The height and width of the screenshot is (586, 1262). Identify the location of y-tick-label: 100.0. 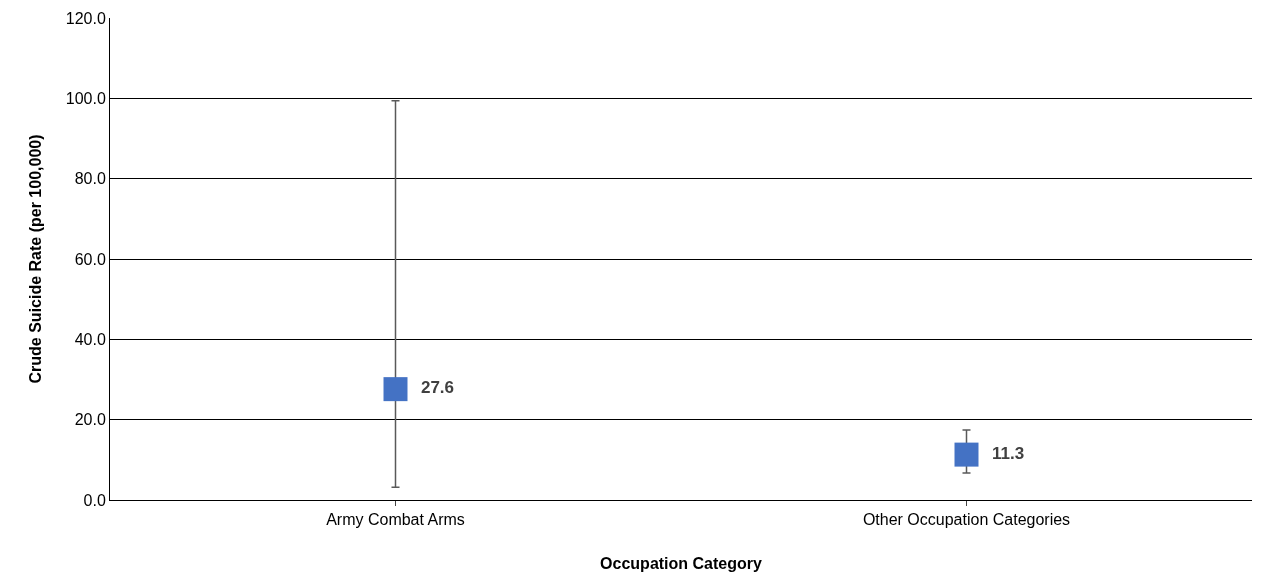
(85, 98).